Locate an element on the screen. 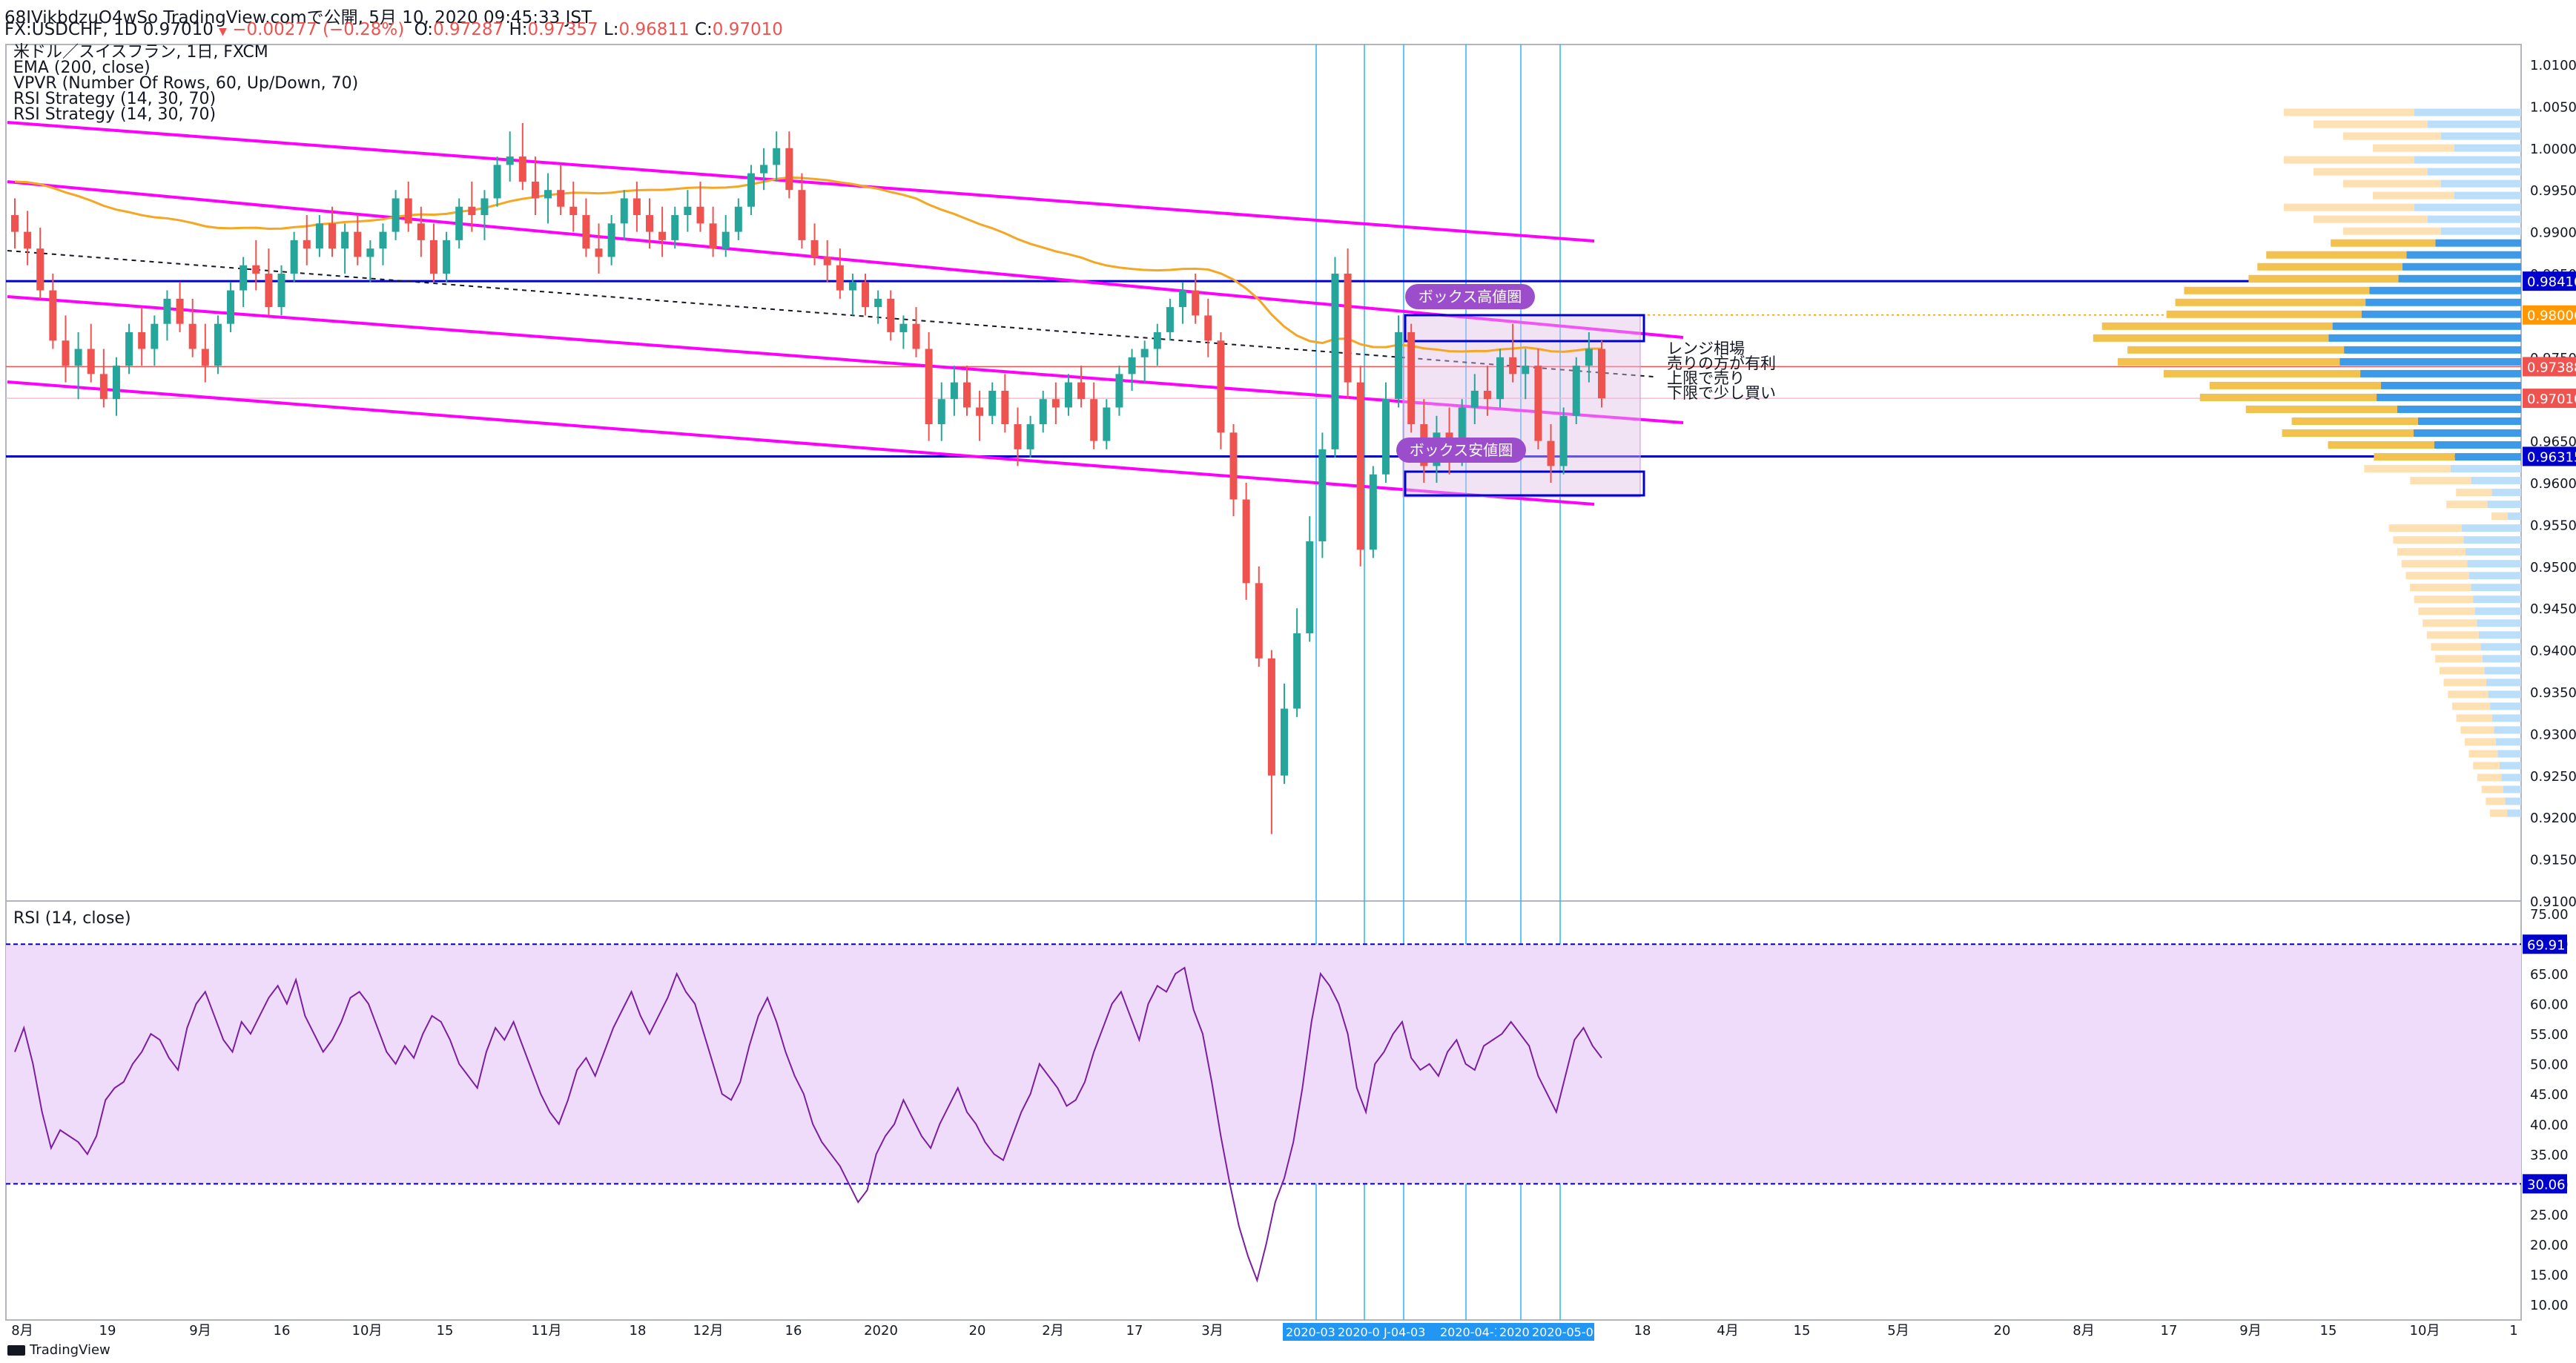 This screenshot has height=1363, width=2576. low-label: L: is located at coordinates (611, 29).